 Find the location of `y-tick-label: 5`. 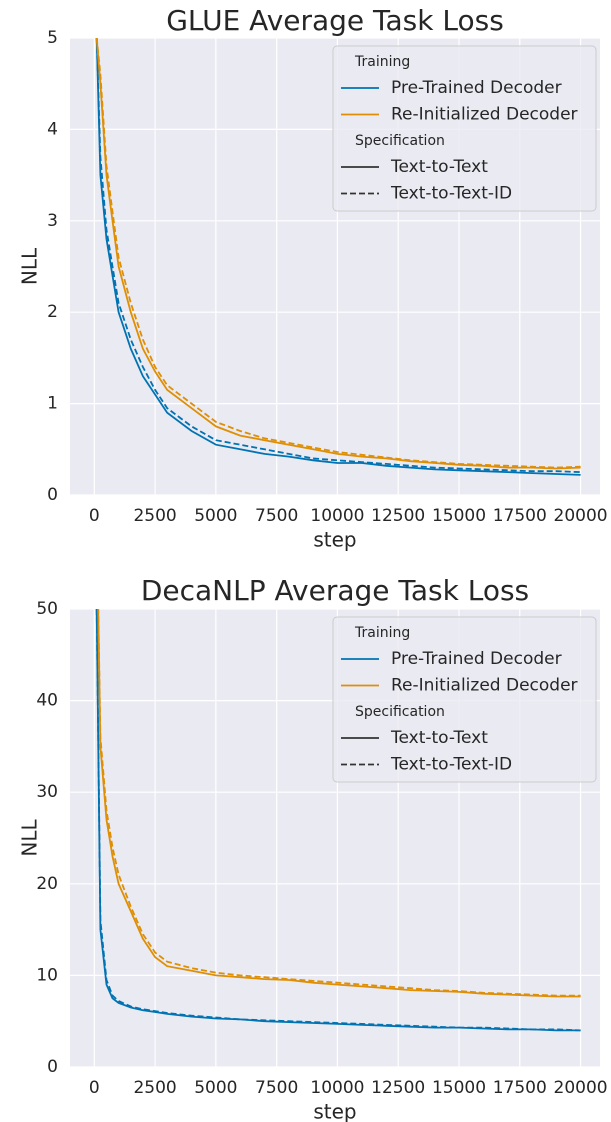

y-tick-label: 5 is located at coordinates (52, 38).